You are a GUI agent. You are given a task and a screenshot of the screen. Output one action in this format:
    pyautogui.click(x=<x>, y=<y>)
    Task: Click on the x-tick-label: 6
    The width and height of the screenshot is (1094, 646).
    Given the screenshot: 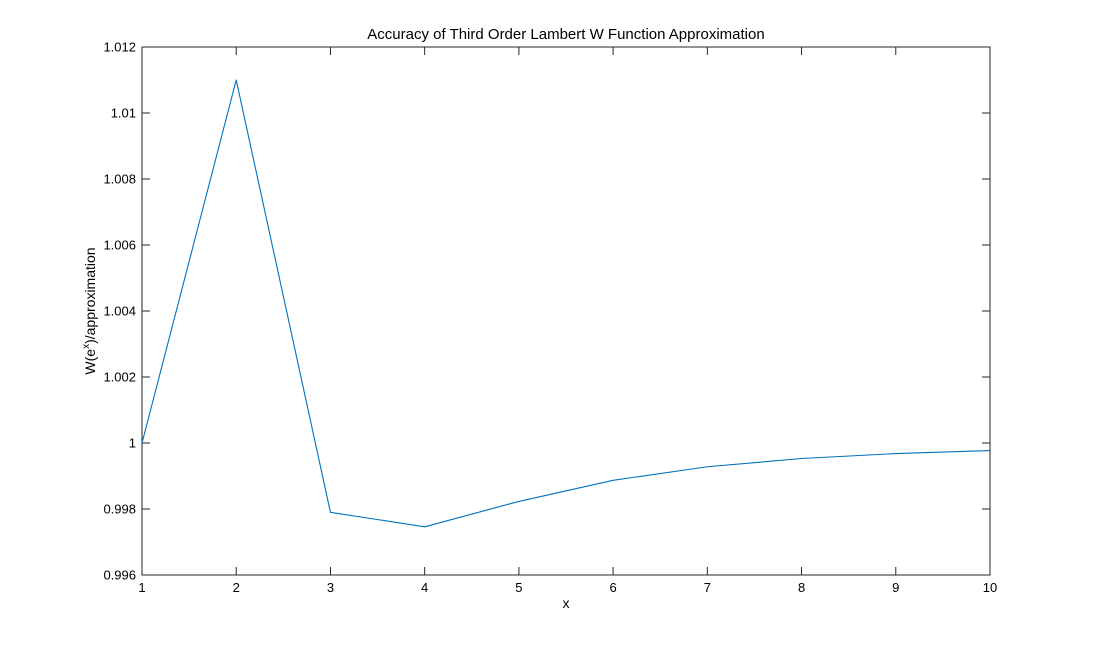 What is the action you would take?
    pyautogui.click(x=612, y=587)
    